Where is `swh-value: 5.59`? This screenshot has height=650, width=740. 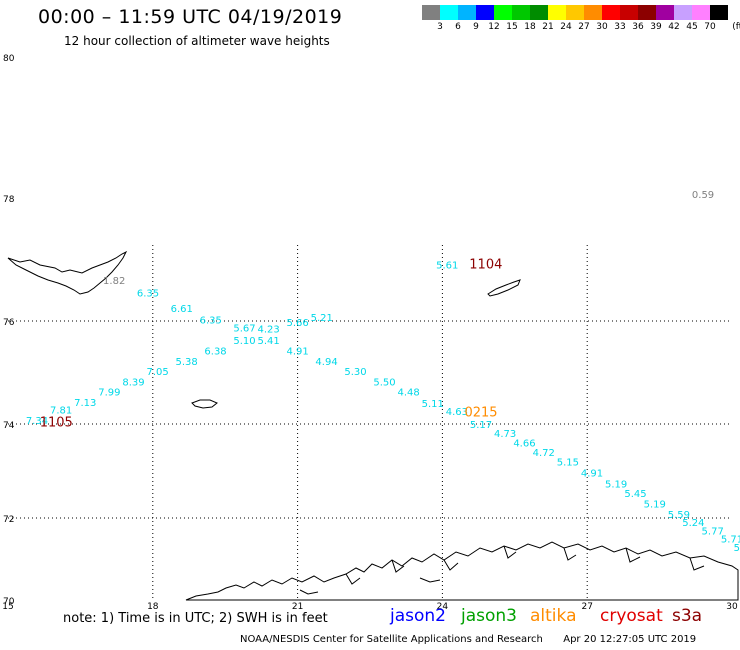
swh-value: 5.59 is located at coordinates (679, 515).